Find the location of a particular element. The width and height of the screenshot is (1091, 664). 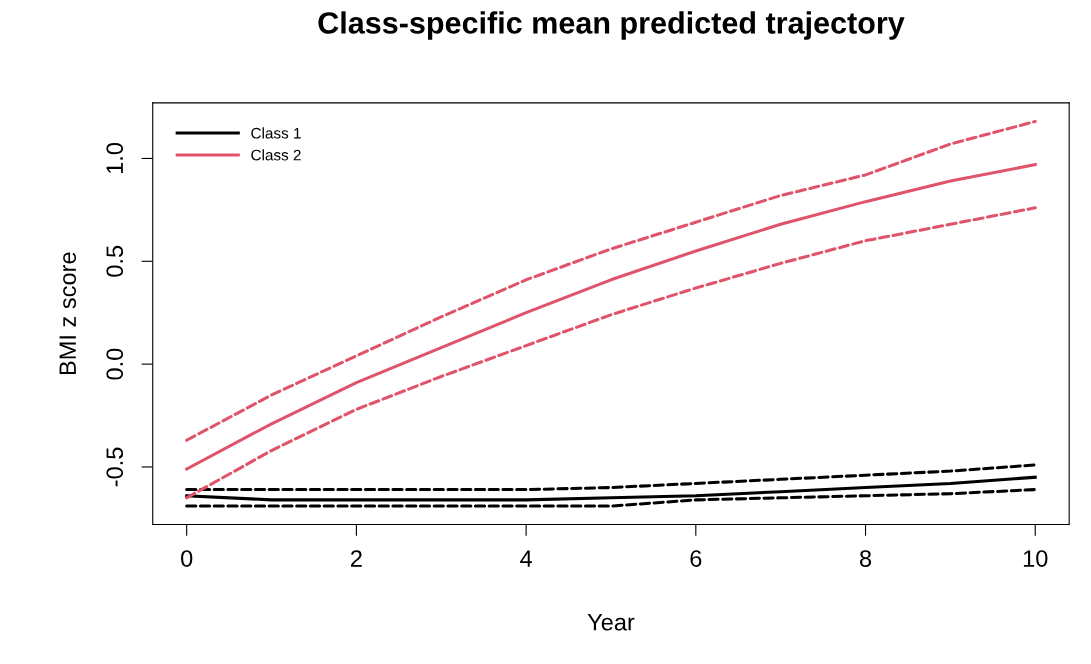

y-axis-title: BMI z score is located at coordinates (68, 313).